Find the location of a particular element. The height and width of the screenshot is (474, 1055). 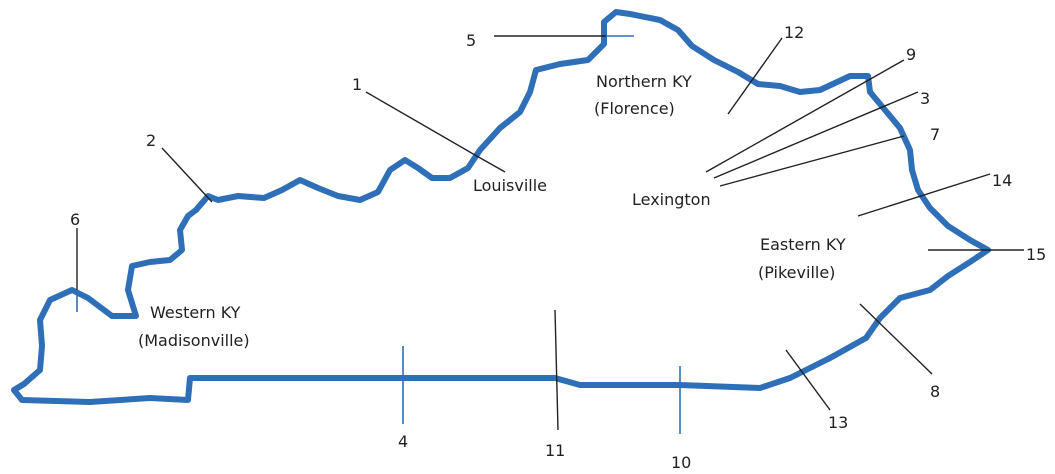

callout-12: 12 is located at coordinates (794, 32).